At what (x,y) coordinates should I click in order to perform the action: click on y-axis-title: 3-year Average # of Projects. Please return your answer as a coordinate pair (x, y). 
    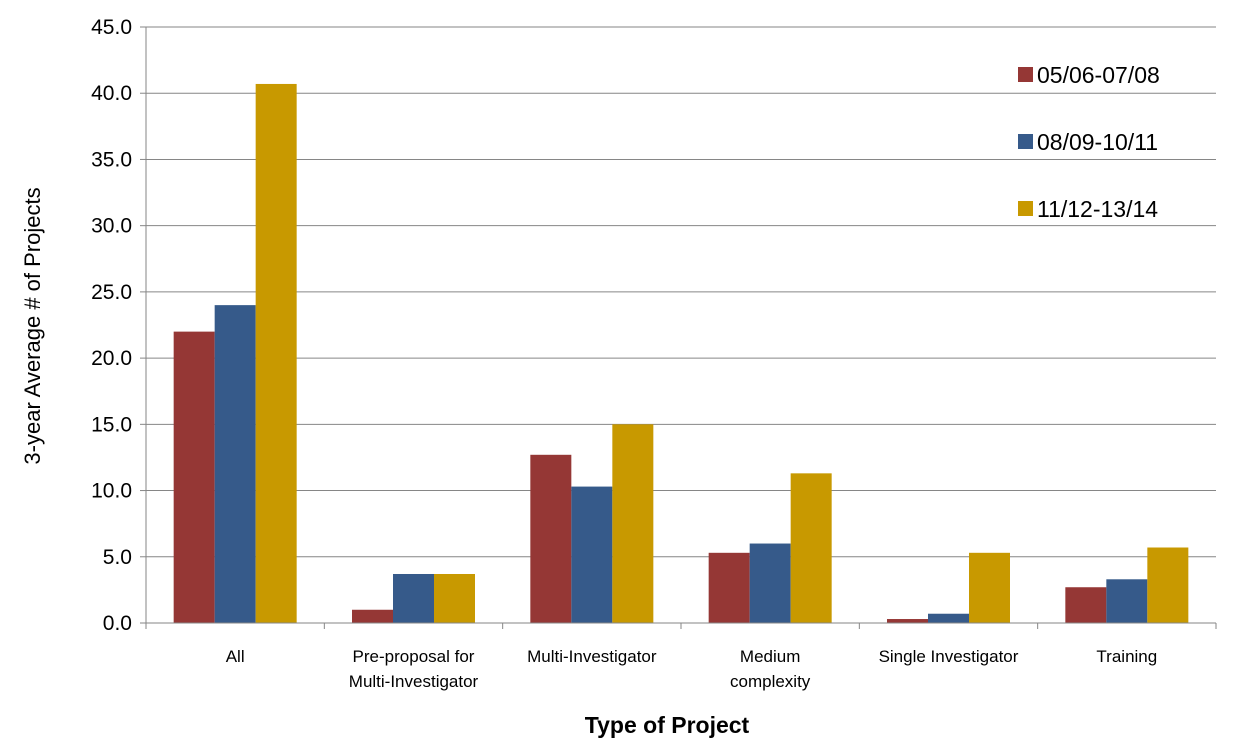
    Looking at the image, I should click on (32, 325).